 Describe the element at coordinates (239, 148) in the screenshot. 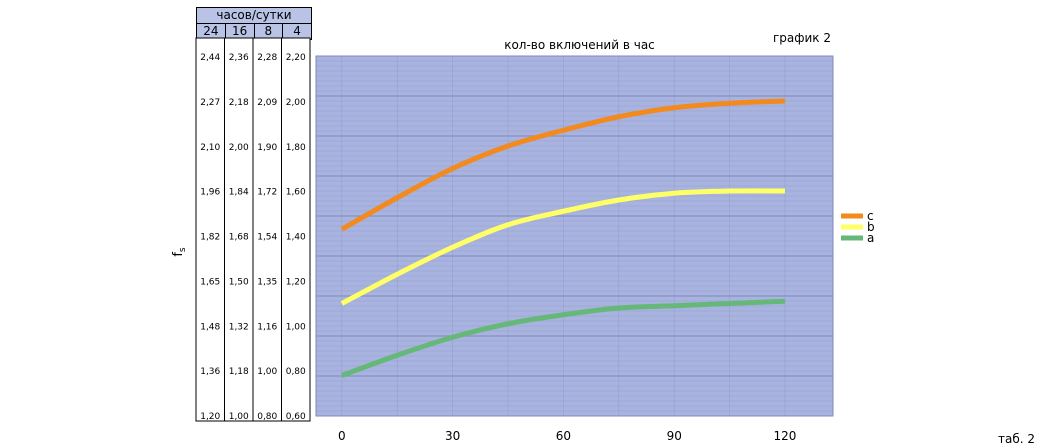

I see `y-tick-label-16: 2,00` at that location.